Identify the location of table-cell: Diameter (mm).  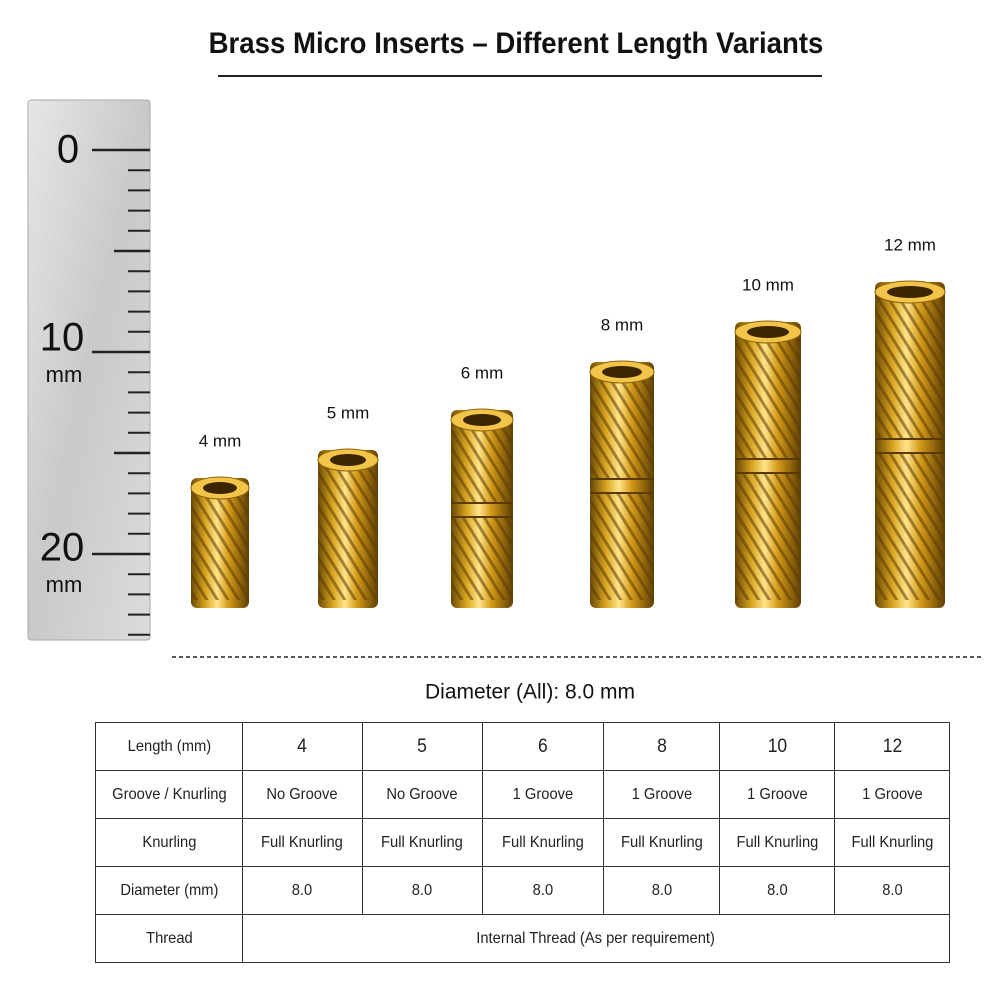
(168, 890).